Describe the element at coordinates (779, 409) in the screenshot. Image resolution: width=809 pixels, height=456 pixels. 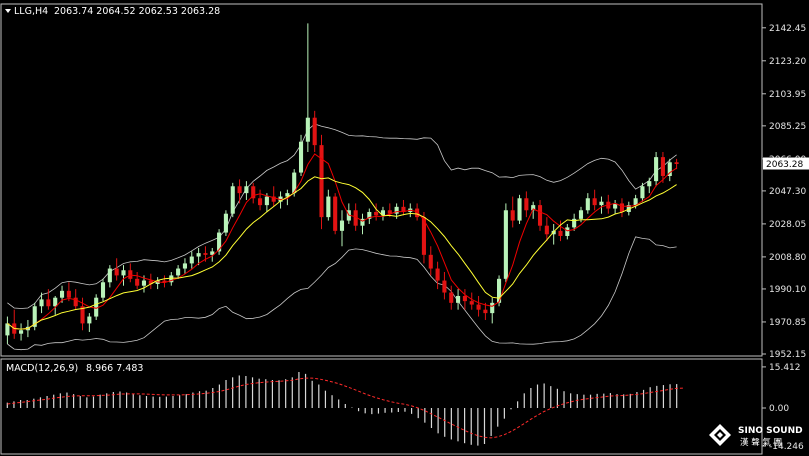
I see `macd-tick-label: 0.00` at that location.